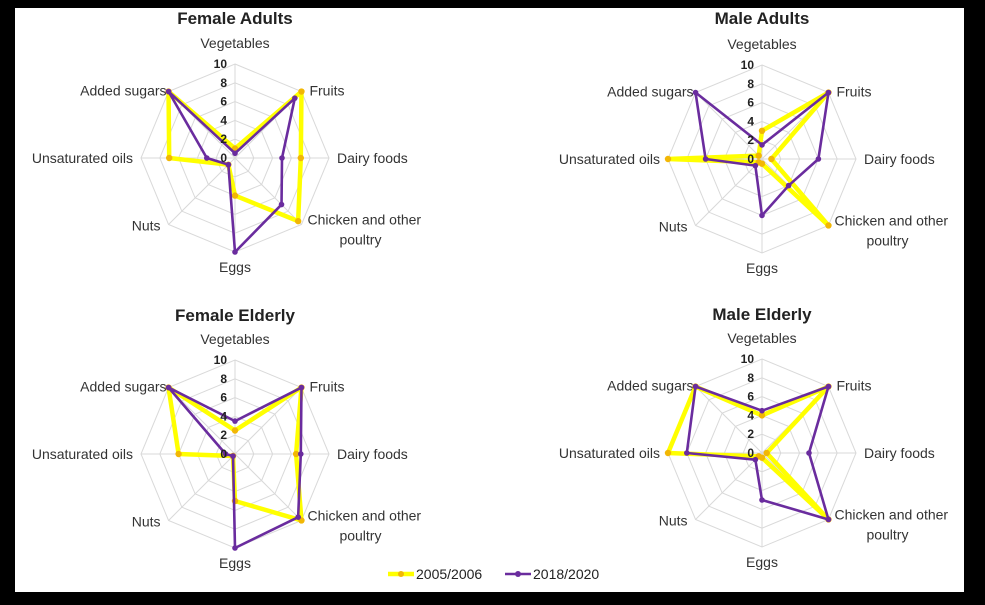 This screenshot has height=605, width=985. Describe the element at coordinates (235, 315) in the screenshot. I see `chart-title: Female Elderly` at that location.